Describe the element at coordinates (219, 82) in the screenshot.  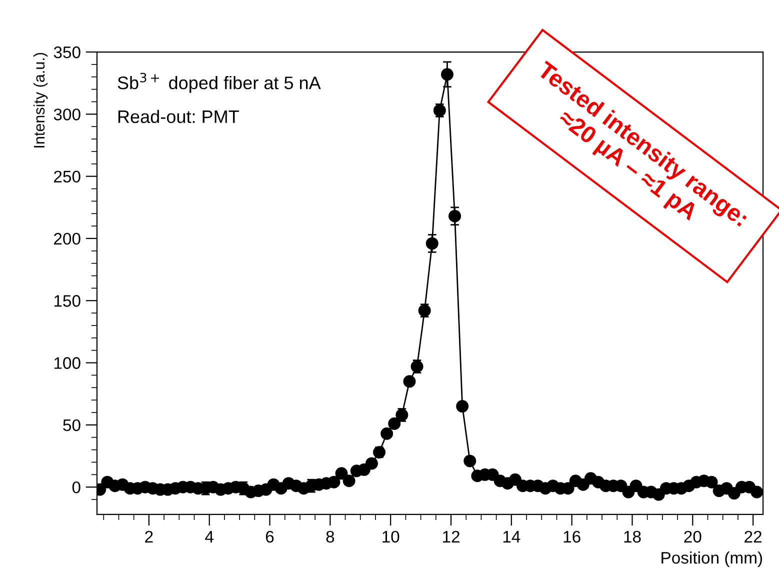
I see `annotation: Sb$^{3+}$ doped fiber at 5 nA` at that location.